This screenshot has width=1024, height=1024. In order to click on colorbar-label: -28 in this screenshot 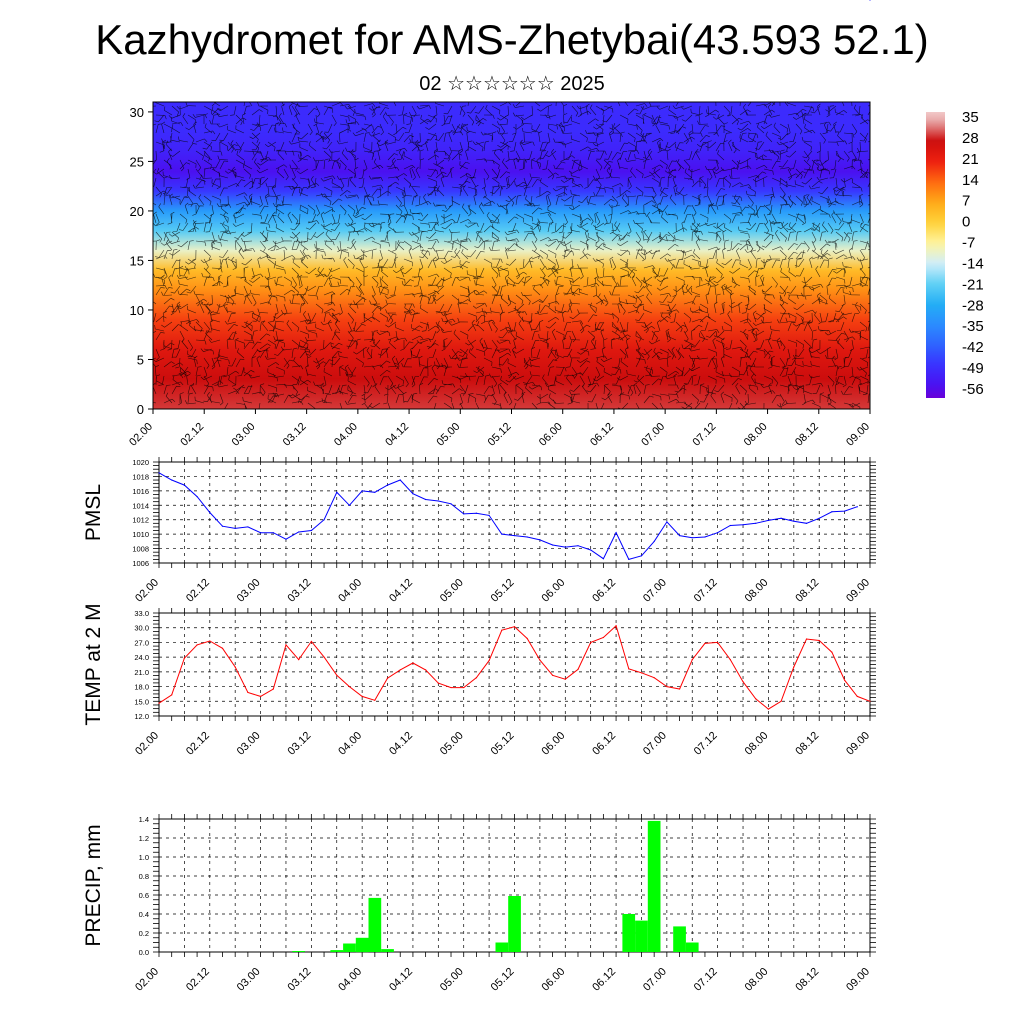, I will do `click(973, 305)`.